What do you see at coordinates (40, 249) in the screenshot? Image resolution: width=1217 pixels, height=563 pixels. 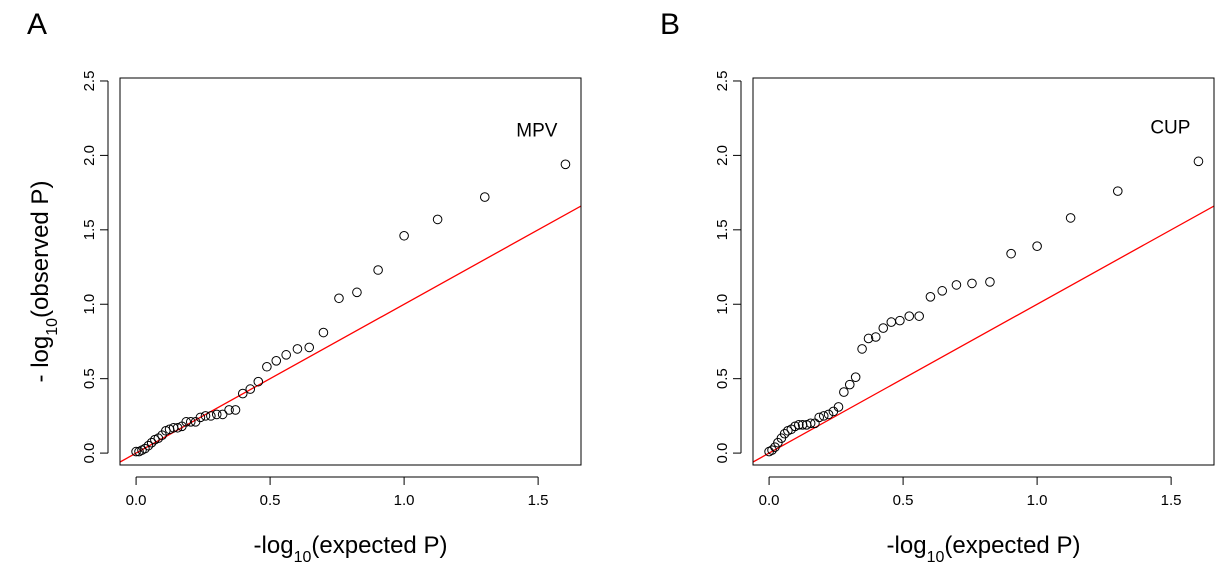 I see `label-part: (observed P)` at bounding box center [40, 249].